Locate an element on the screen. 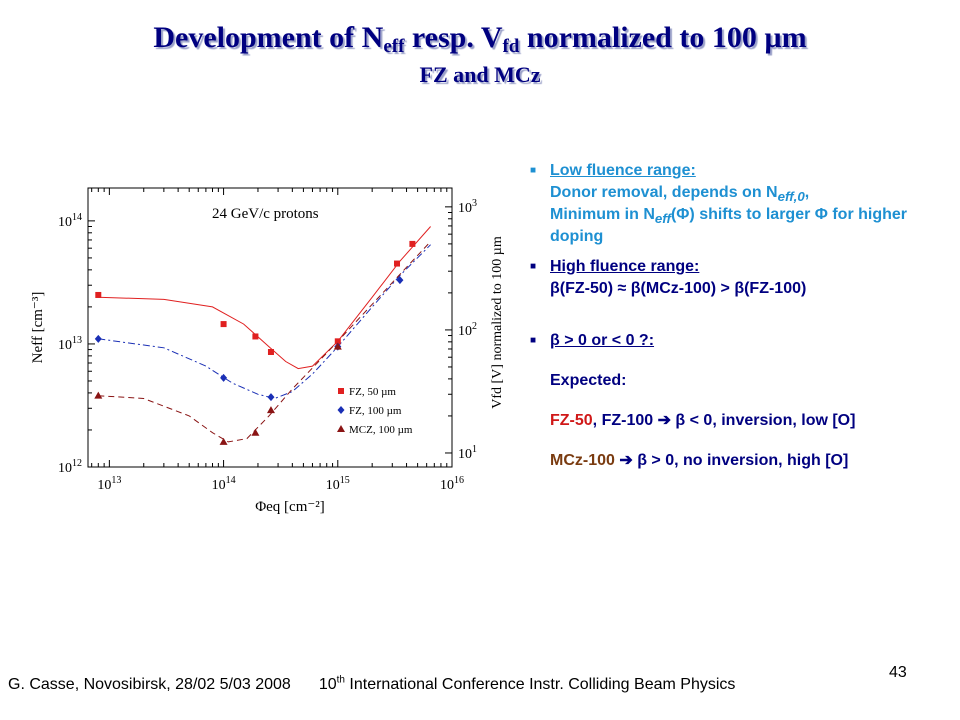 Image resolution: width=960 pixels, height=720 pixels. legend-label: FZ, 50 µm is located at coordinates (372, 392).